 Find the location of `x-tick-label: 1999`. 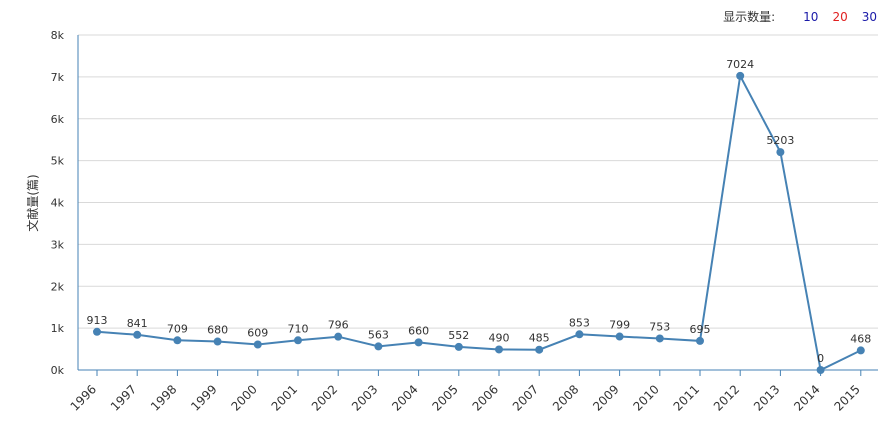

x-tick-label: 1999 is located at coordinates (203, 397).